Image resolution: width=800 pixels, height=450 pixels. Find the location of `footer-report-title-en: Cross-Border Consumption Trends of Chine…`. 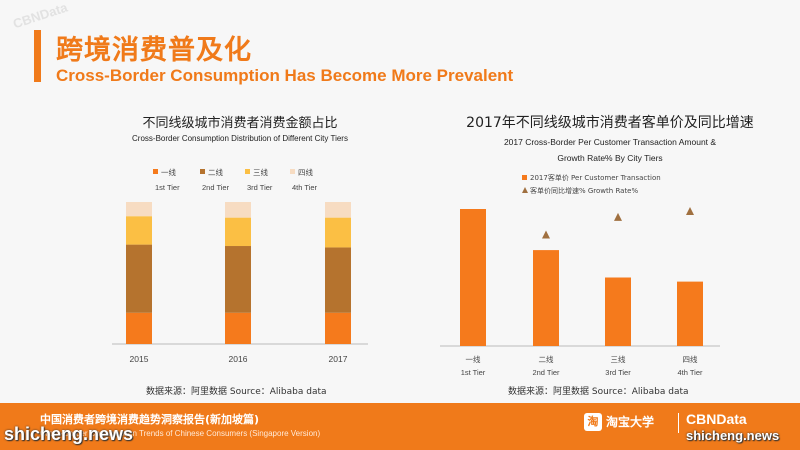

footer-report-title-en: Cross-Border Consumption Trends of Chine… is located at coordinates (180, 433).